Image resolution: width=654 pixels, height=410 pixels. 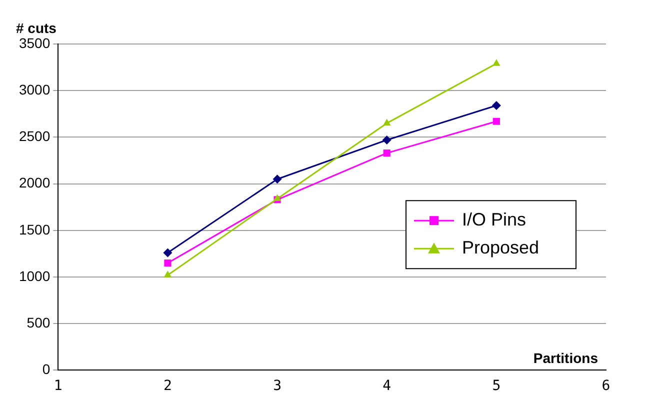 I want to click on x-tick-label: 2, so click(x=167, y=386).